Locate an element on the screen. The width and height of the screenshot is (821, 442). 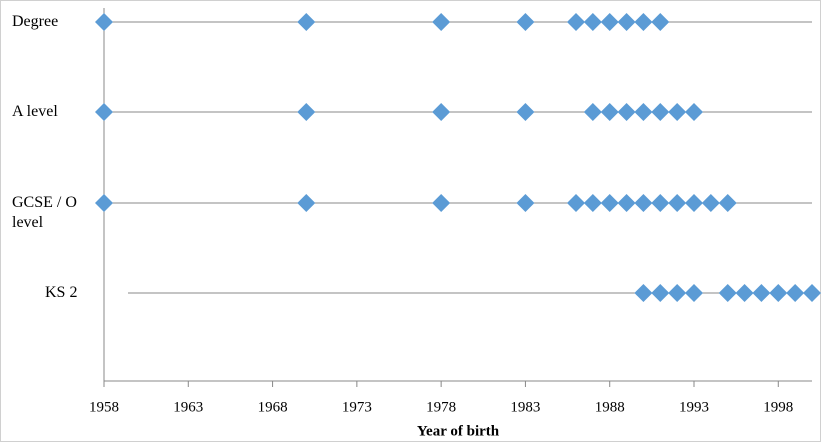
x-tick-label: 1983 is located at coordinates (525, 407).